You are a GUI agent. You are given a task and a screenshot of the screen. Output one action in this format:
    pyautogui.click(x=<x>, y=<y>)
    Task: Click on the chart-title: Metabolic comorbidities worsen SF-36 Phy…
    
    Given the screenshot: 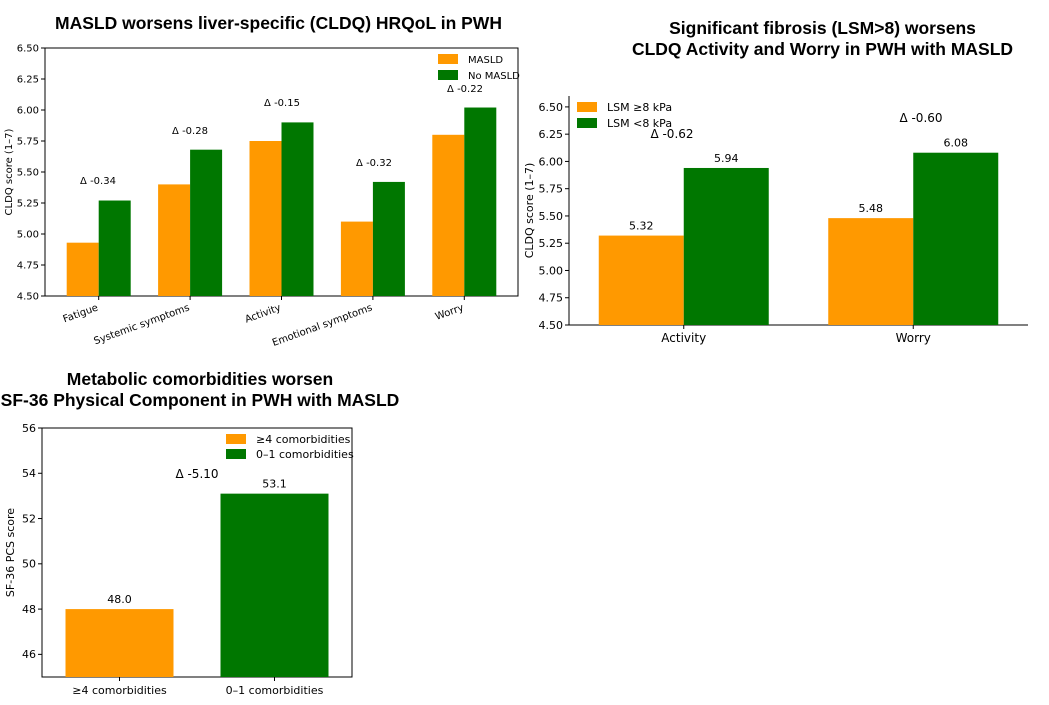 What is the action you would take?
    pyautogui.click(x=200, y=389)
    